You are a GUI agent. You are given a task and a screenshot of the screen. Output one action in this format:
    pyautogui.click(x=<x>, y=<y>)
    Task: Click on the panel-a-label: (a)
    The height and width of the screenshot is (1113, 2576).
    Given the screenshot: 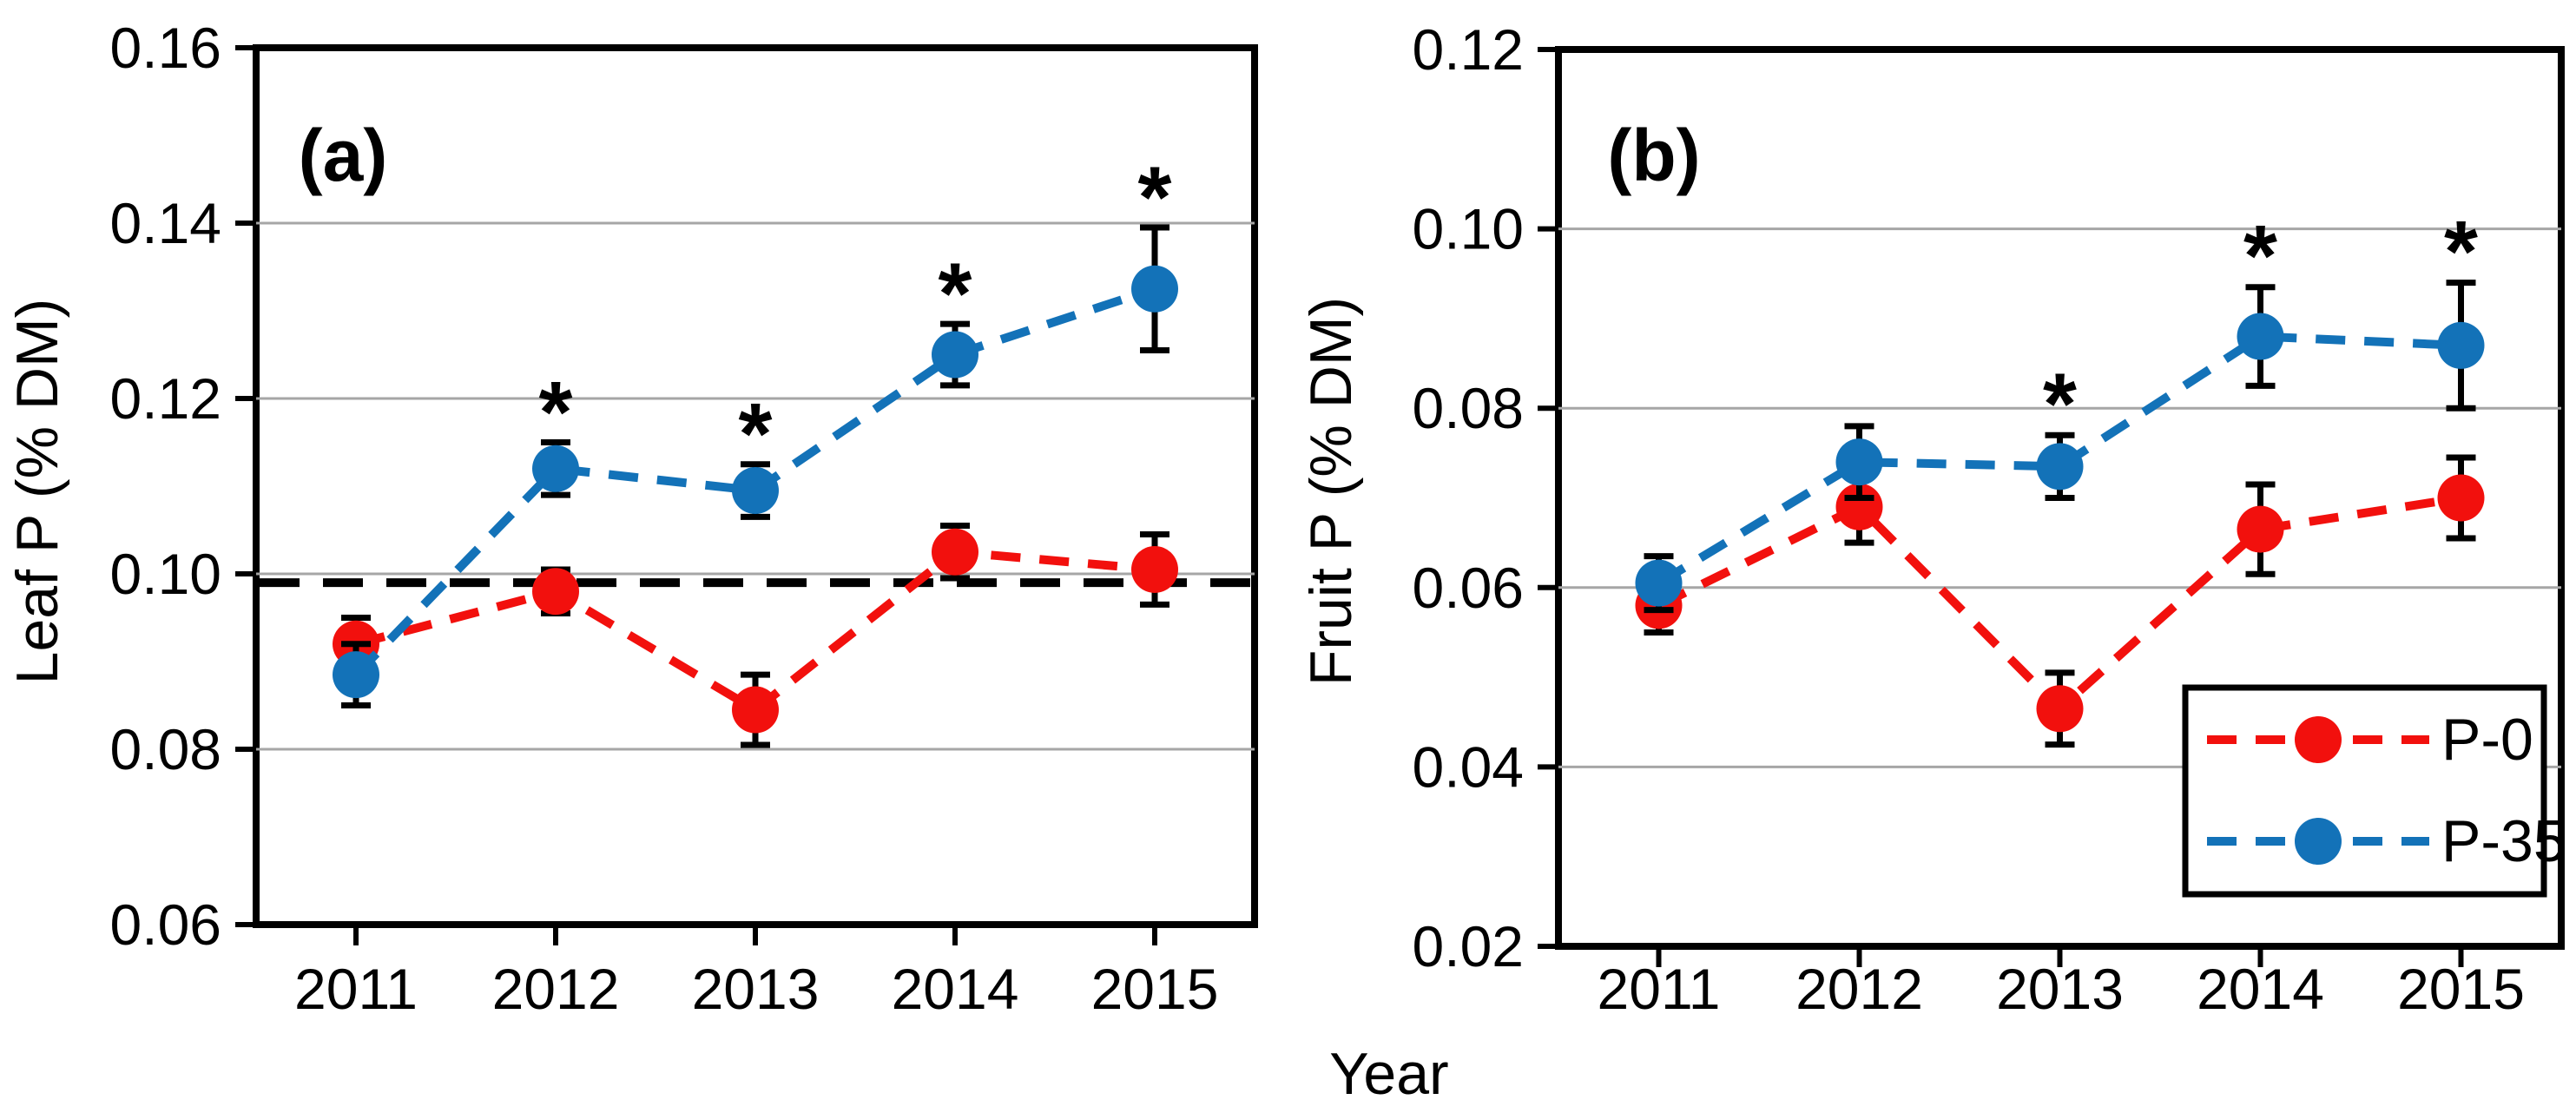 What is the action you would take?
    pyautogui.click(x=343, y=155)
    